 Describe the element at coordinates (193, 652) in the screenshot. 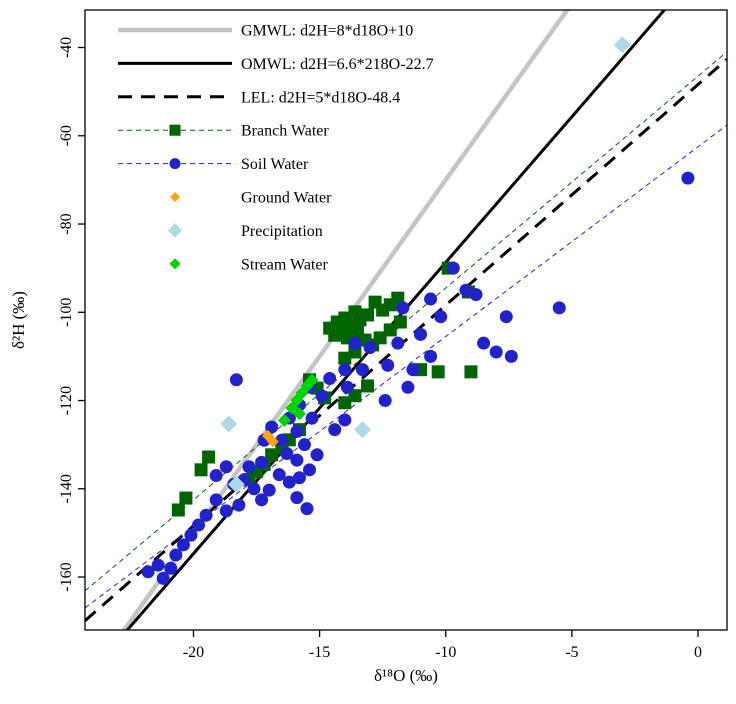

I see `x-tick-label: -20` at that location.